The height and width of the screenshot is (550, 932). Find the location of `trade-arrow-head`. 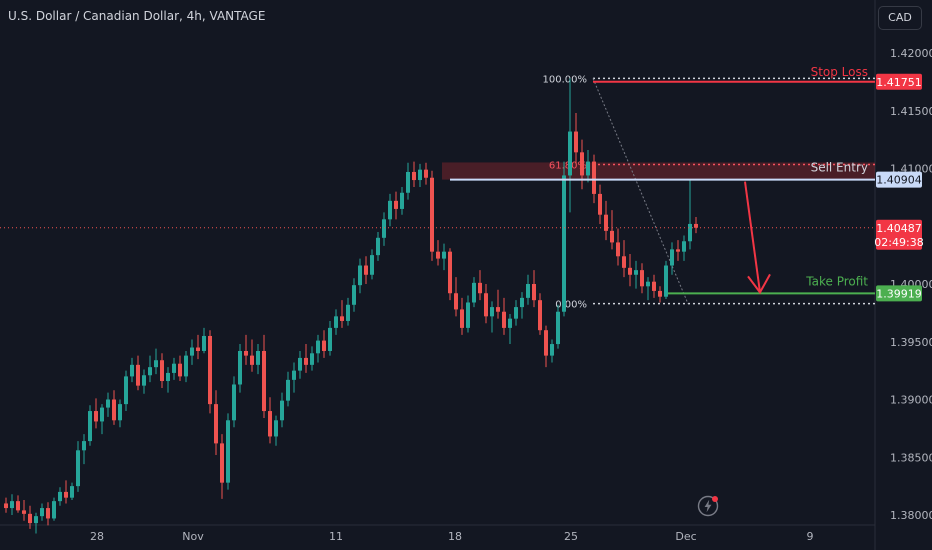

trade-arrow-head is located at coordinates (759, 284).